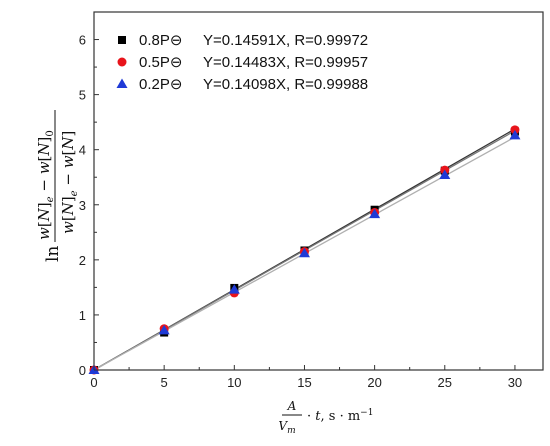 This screenshot has height=446, width=550. What do you see at coordinates (285, 84) in the screenshot?
I see `legend-fit-equation: Y=0.14098X, R=0.99988` at bounding box center [285, 84].